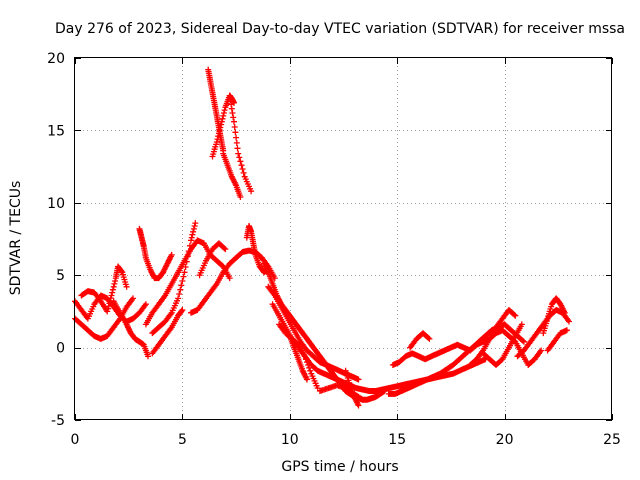 The image size is (640, 480). What do you see at coordinates (346, 440) in the screenshot?
I see `x-axis-tick-labels: 0 5 10 15 20 25` at bounding box center [346, 440].